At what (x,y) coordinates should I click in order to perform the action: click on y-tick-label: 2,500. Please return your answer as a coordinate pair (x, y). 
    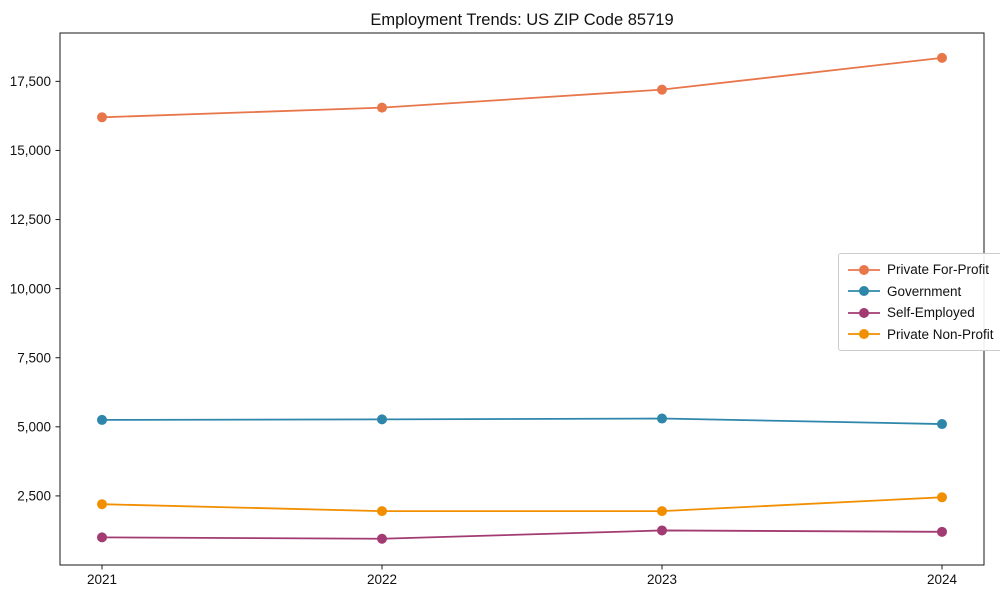
    Looking at the image, I should click on (34, 496).